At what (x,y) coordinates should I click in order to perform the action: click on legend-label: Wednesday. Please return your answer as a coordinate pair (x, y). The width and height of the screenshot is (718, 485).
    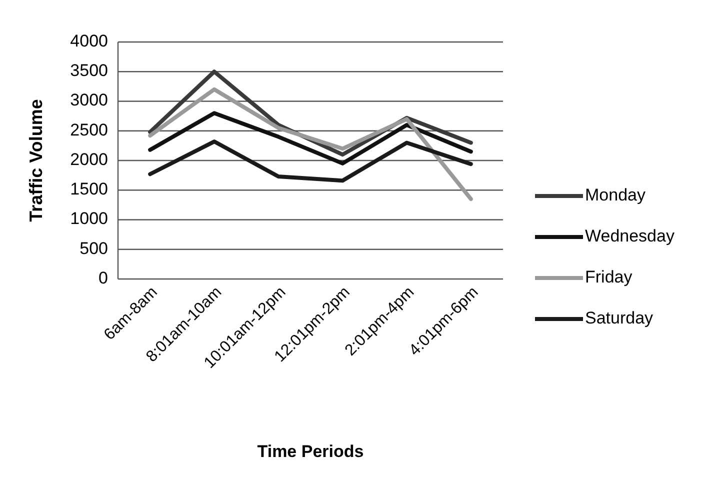
    Looking at the image, I should click on (630, 236).